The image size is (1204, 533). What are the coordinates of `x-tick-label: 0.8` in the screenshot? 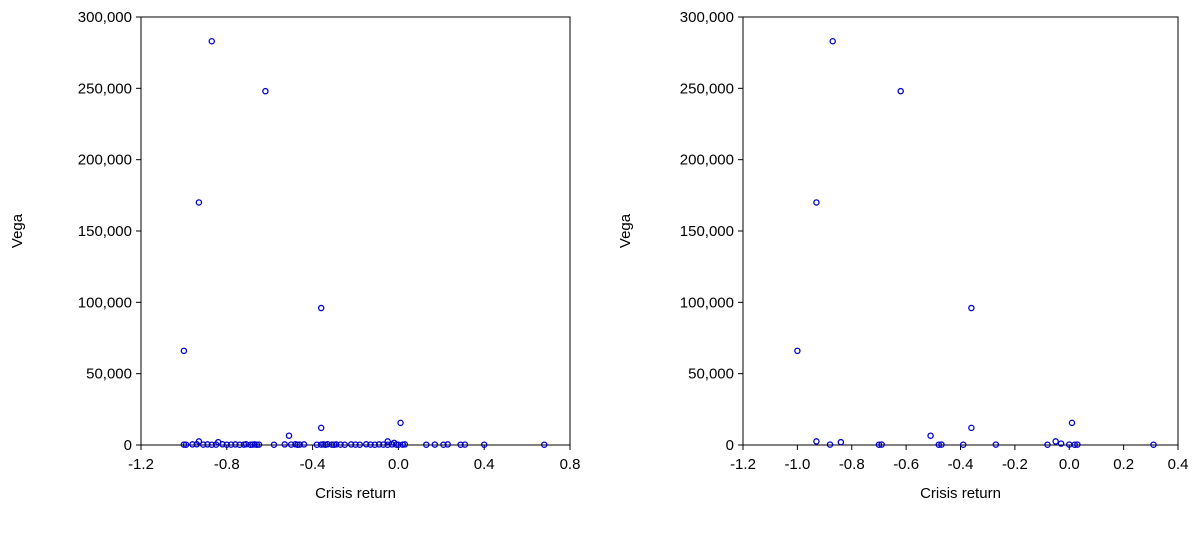 It's located at (570, 464).